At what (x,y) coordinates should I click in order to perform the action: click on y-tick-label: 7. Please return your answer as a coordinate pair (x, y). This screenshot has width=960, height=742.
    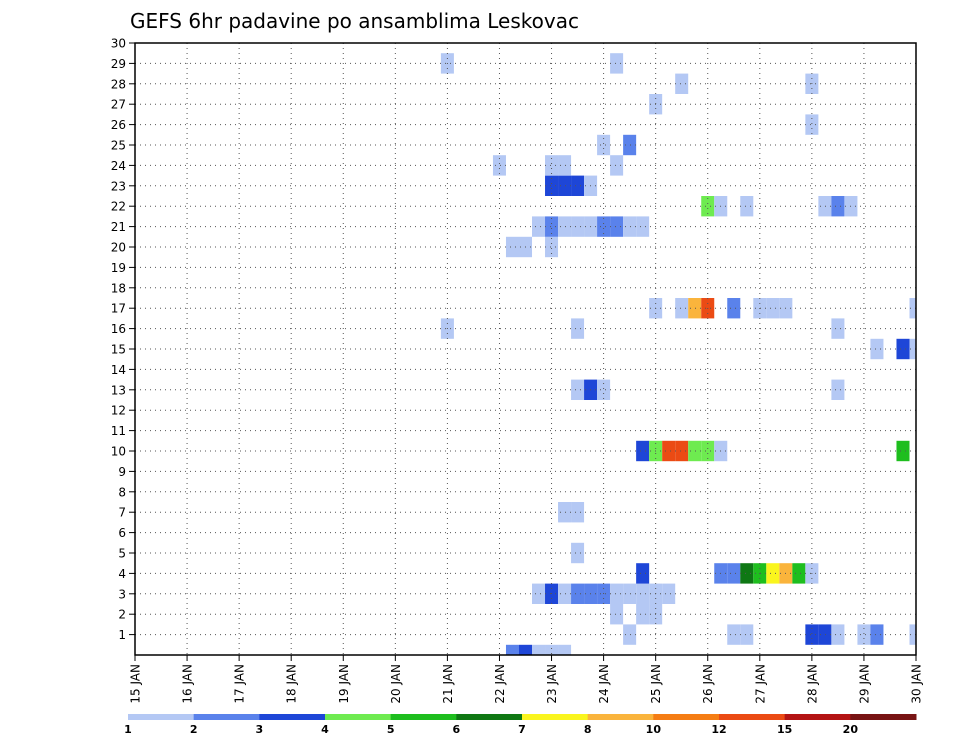
    Looking at the image, I should click on (122, 513).